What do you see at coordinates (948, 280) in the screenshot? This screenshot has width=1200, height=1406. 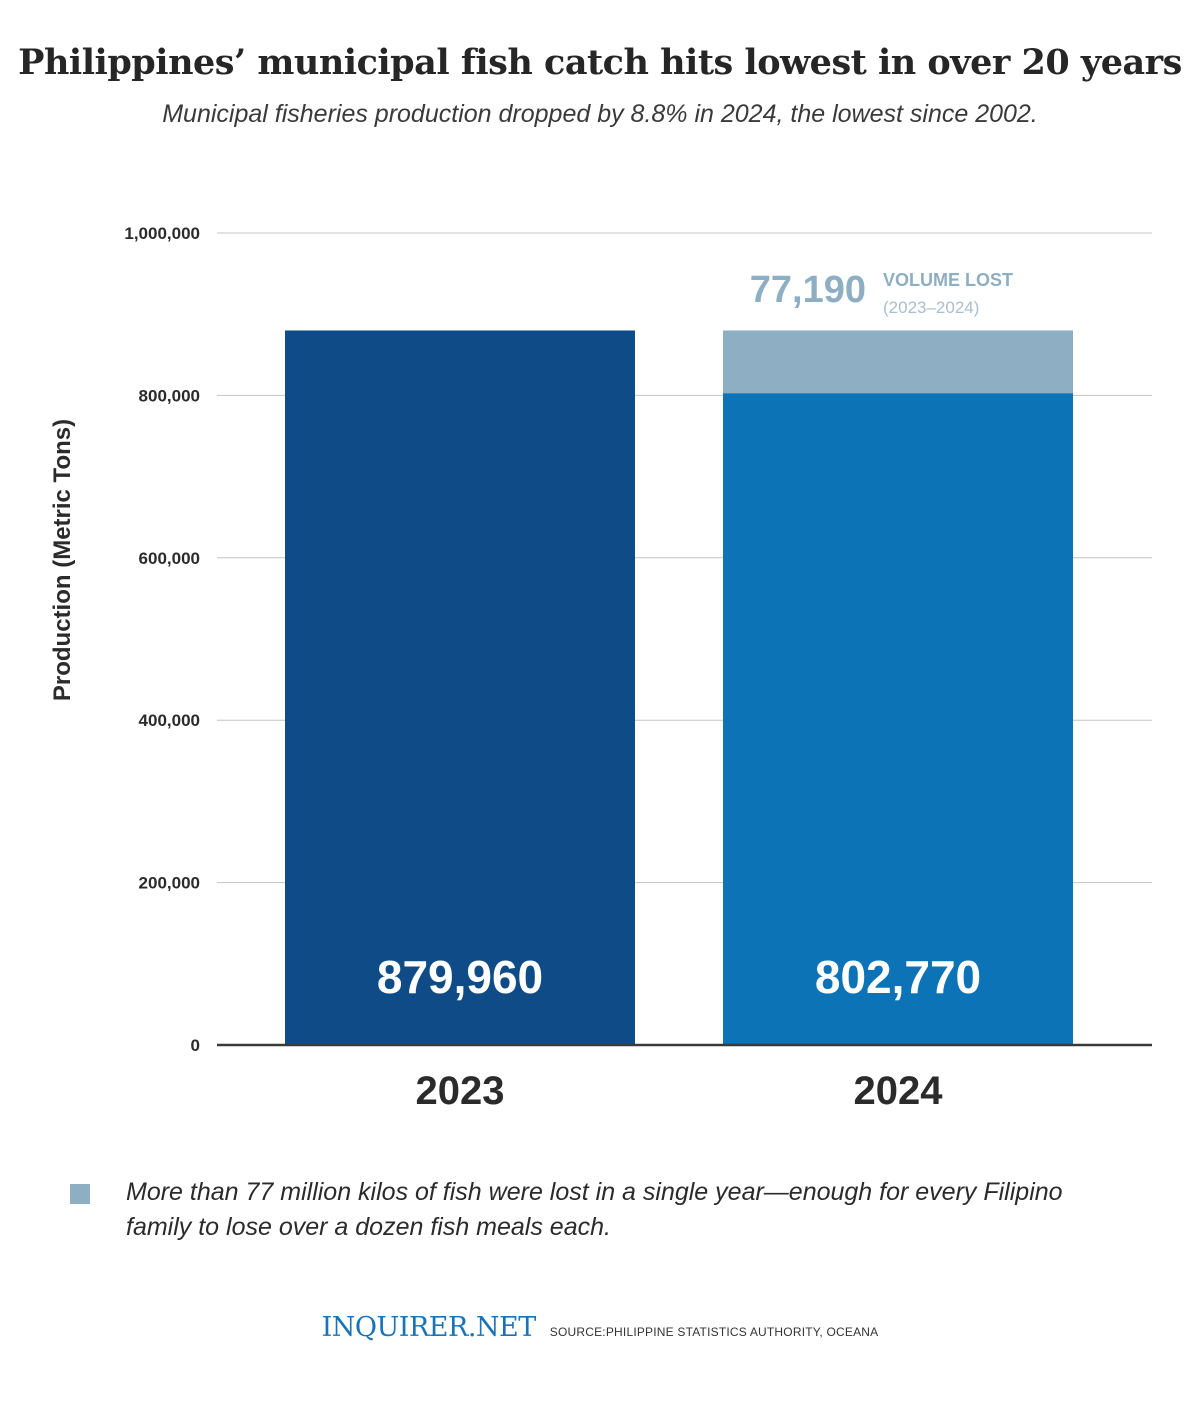 I see `volume-lost-title: VOLUME LOST` at bounding box center [948, 280].